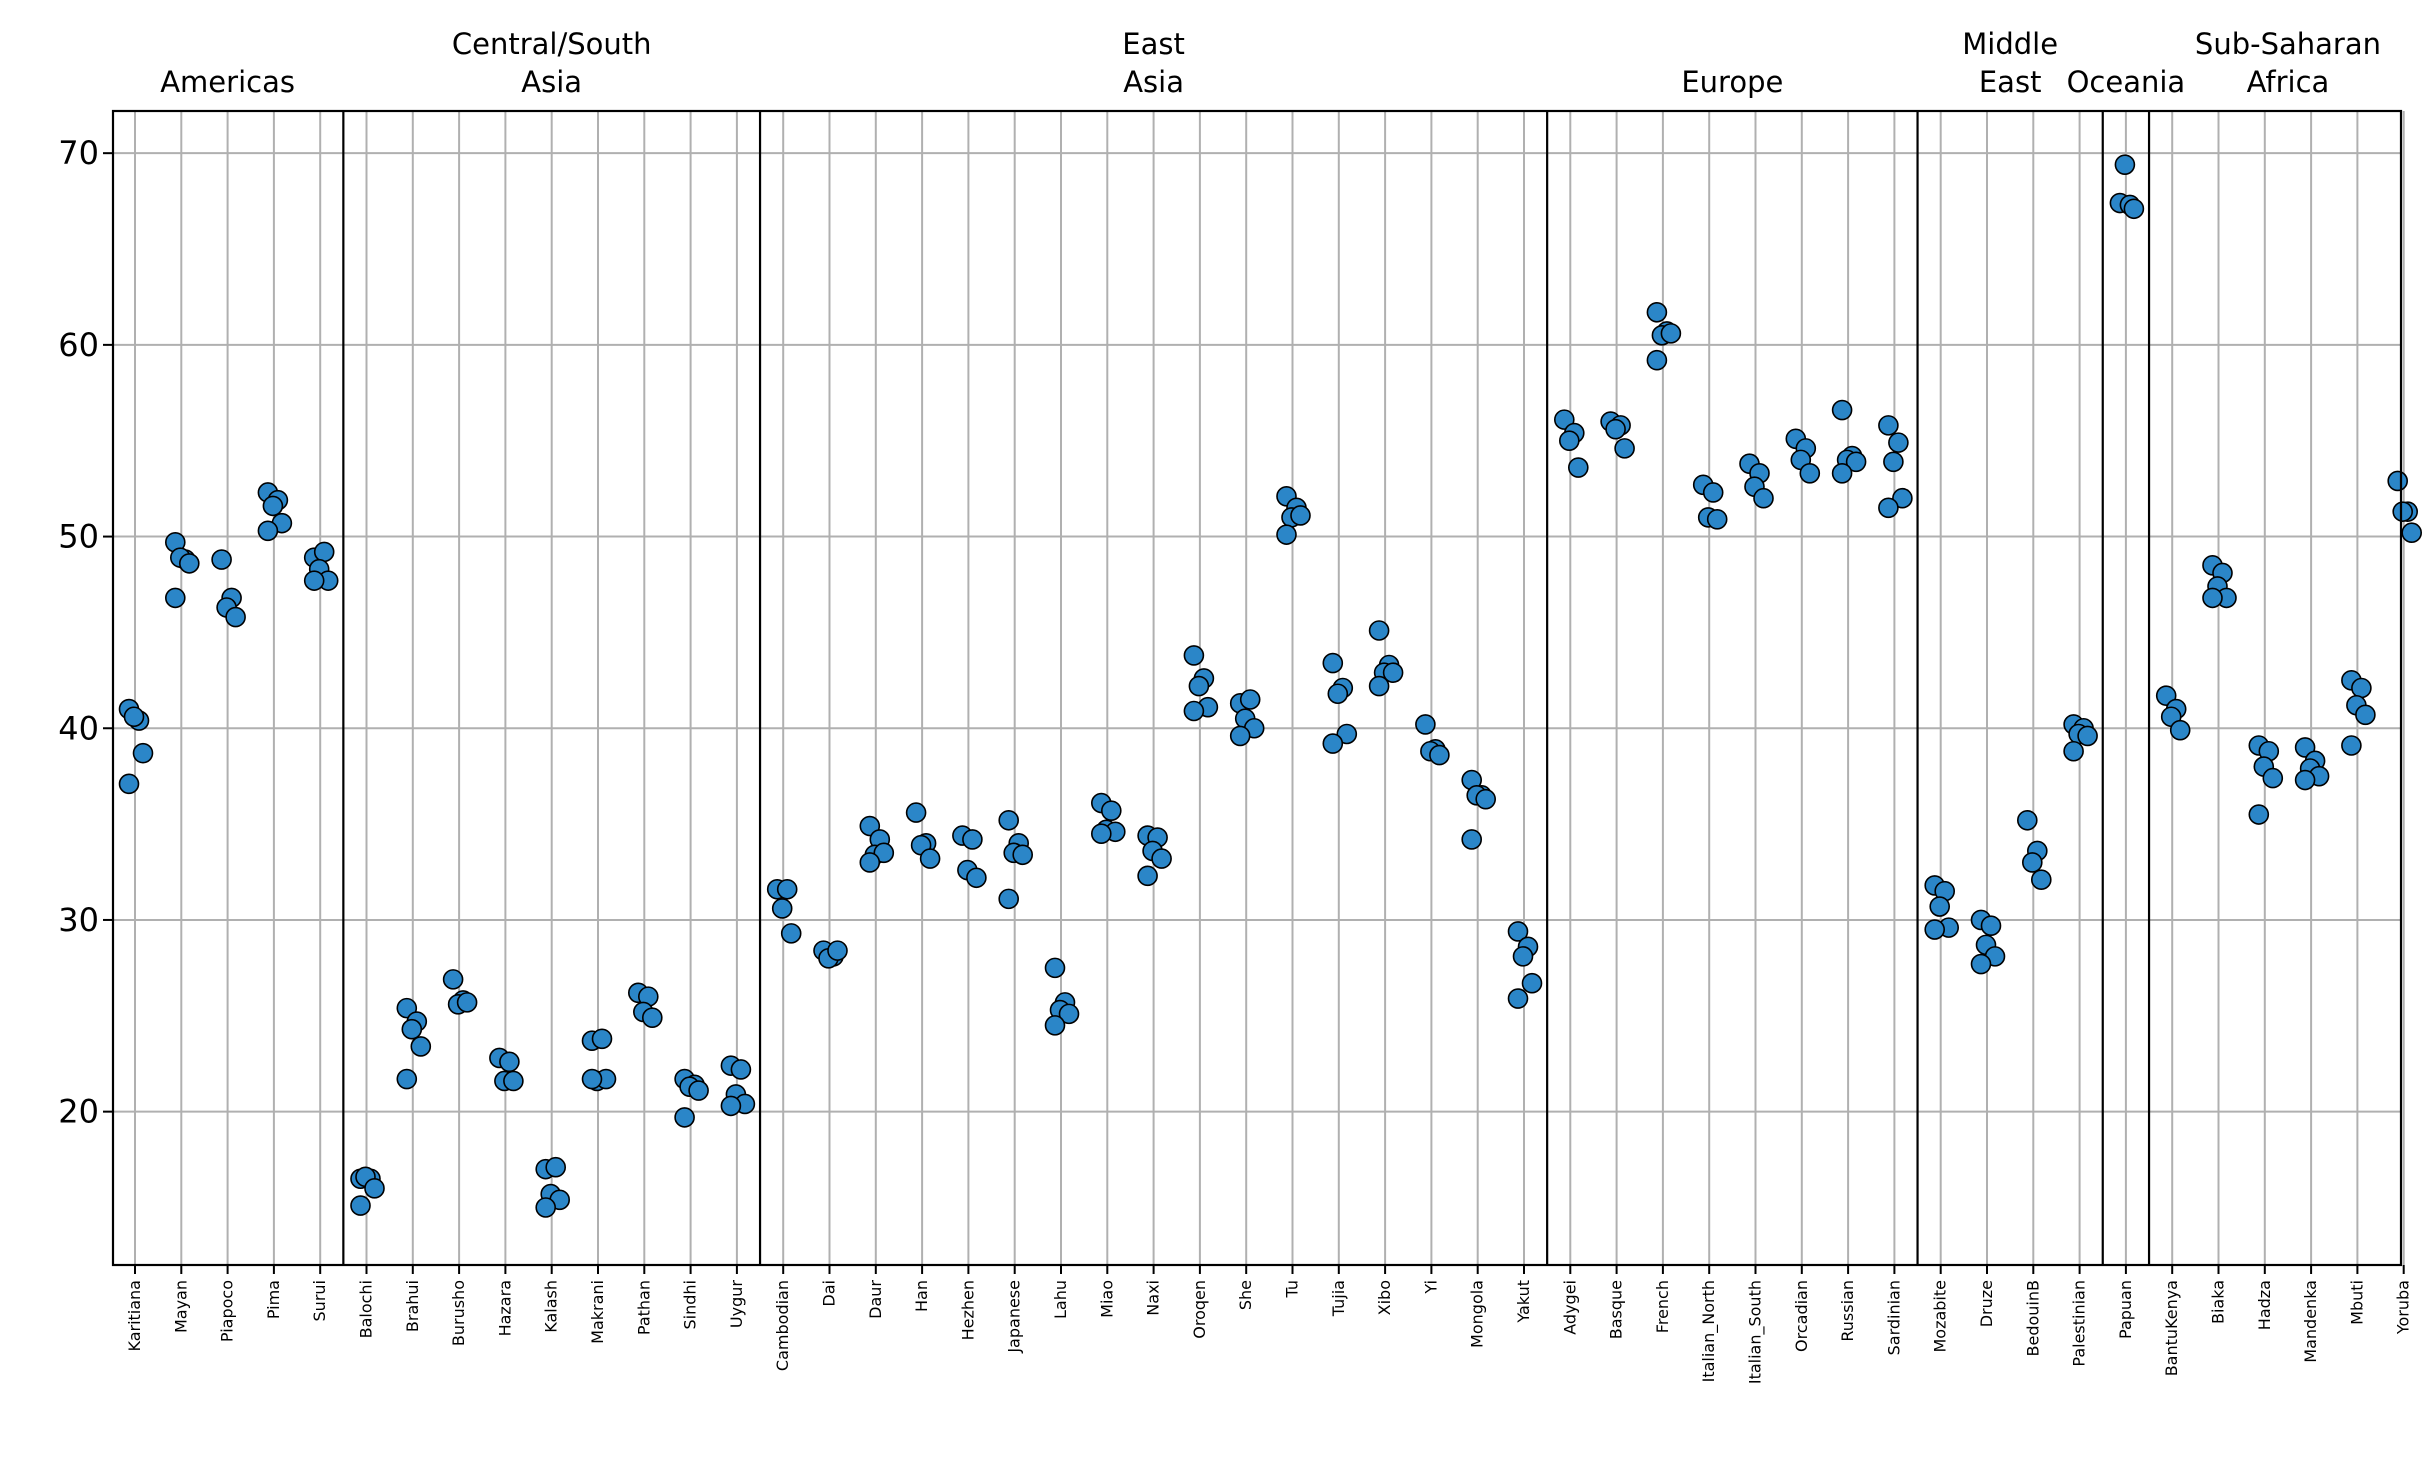 This screenshot has height=1460, width=2427. What do you see at coordinates (129, 784) in the screenshot?
I see `point-karitiana` at bounding box center [129, 784].